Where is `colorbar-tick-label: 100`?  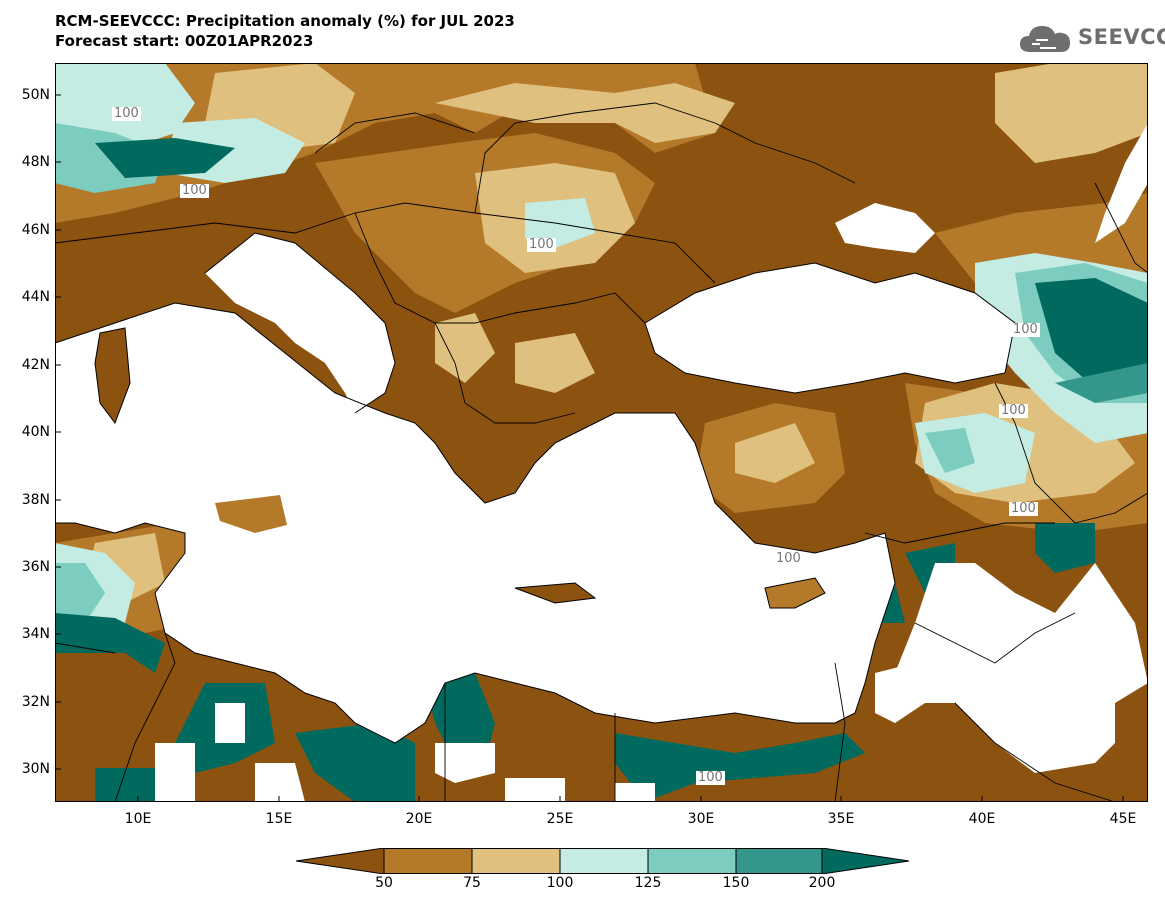 colorbar-tick-label: 100 is located at coordinates (560, 883).